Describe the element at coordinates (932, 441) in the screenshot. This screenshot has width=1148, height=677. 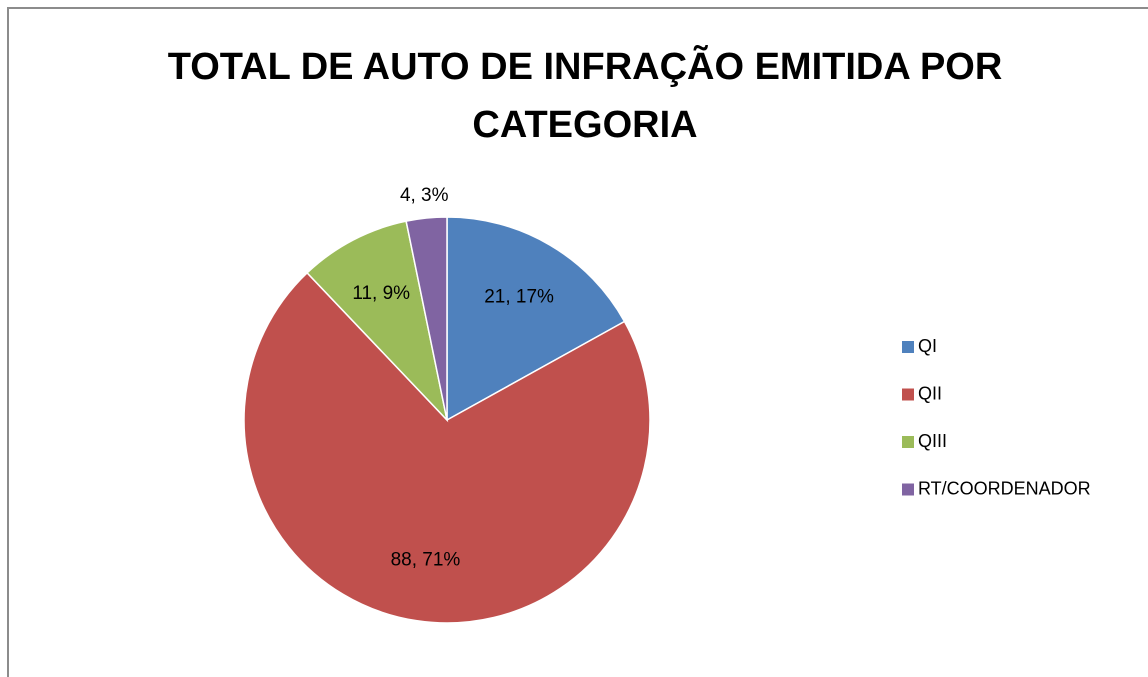
I see `legend-label: QIII` at that location.